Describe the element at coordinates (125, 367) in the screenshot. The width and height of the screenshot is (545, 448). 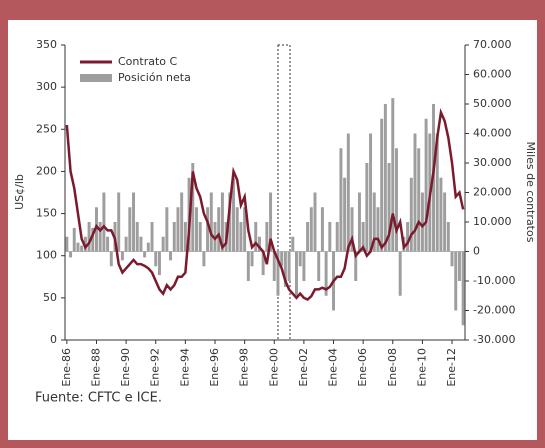
I see `x-tick-label: Ene-90` at that location.